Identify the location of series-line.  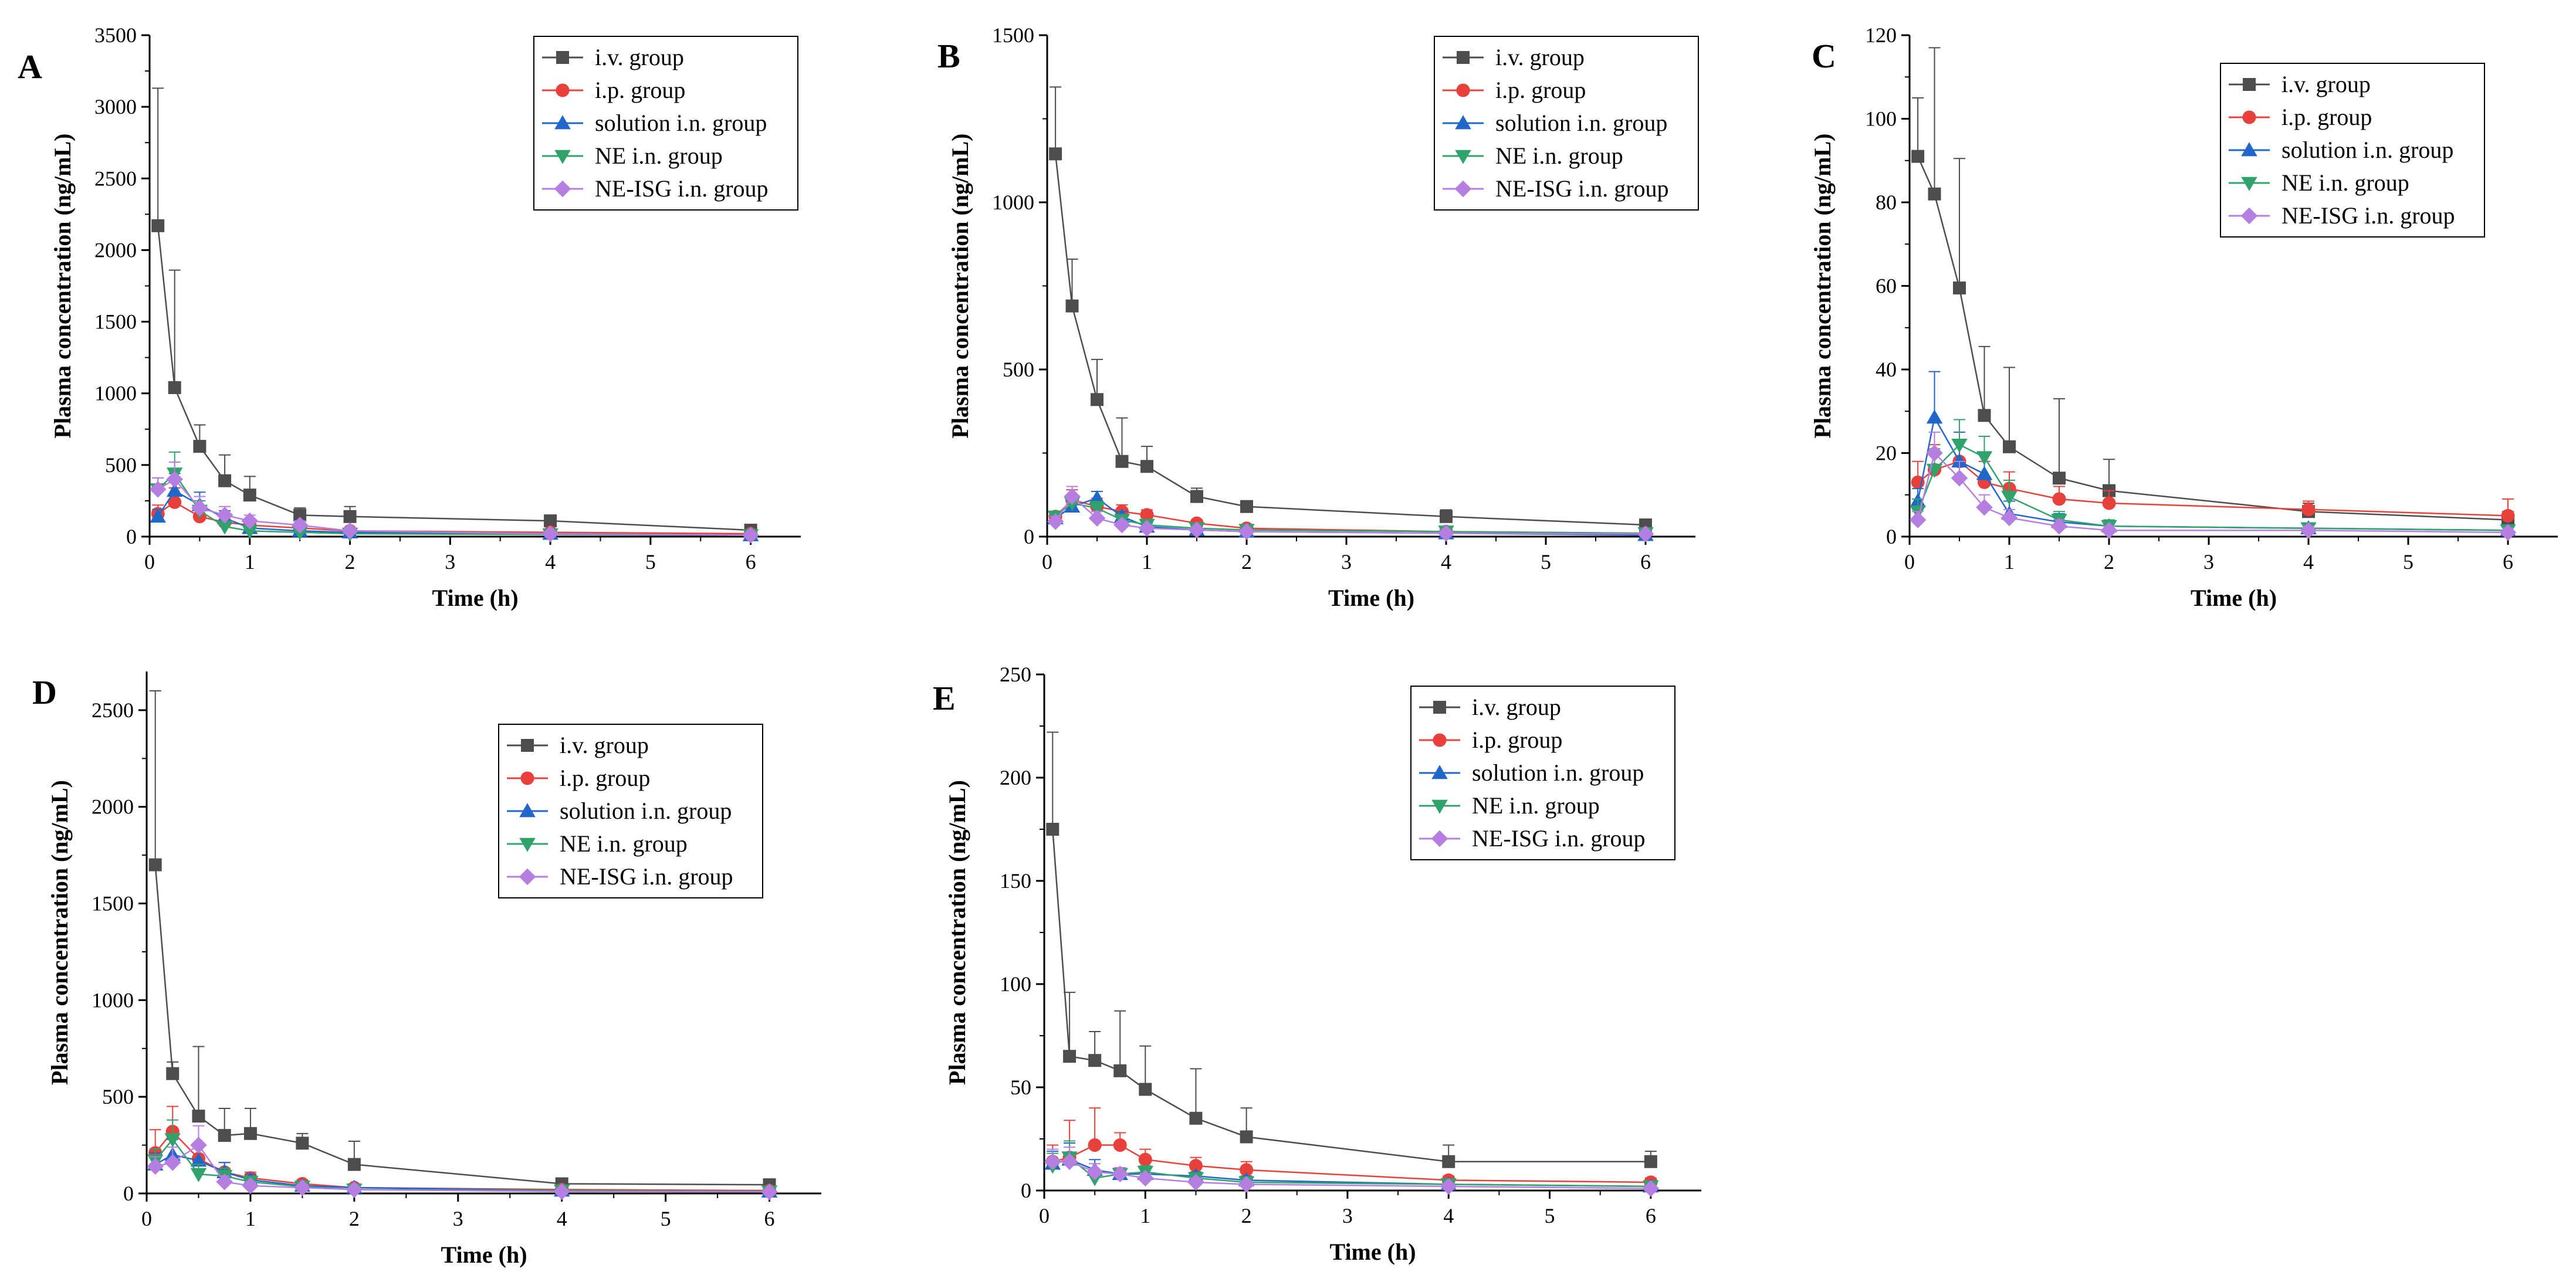
(454, 378).